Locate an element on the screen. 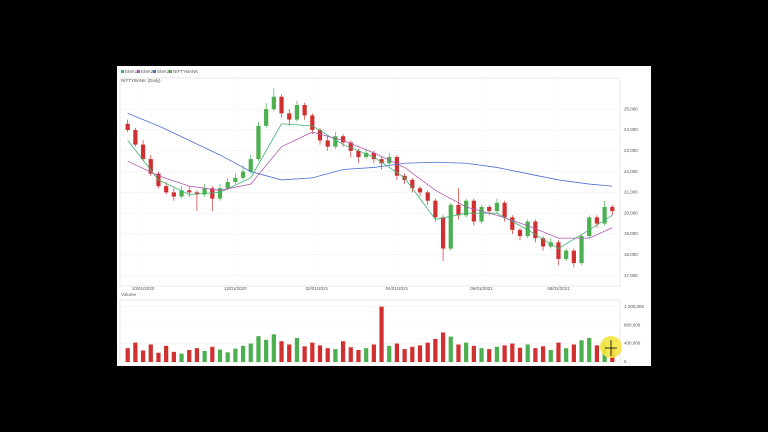 Image resolution: width=768 pixels, height=432 pixels. ma-line is located at coordinates (370, 149).